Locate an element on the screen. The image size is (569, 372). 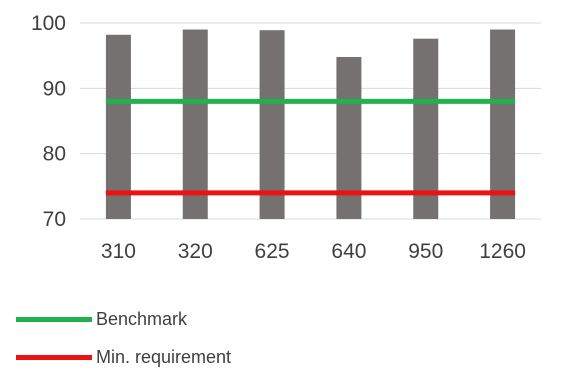
x-tick-label: 640 is located at coordinates (348, 251).